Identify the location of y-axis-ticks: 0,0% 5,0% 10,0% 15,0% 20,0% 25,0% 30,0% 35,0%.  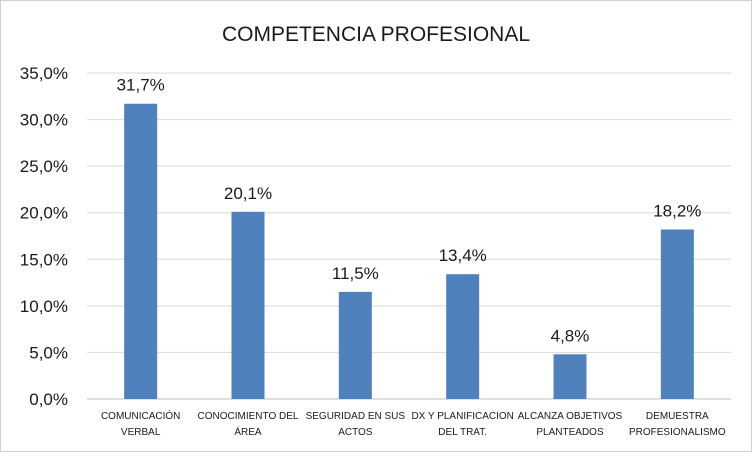
(44, 236).